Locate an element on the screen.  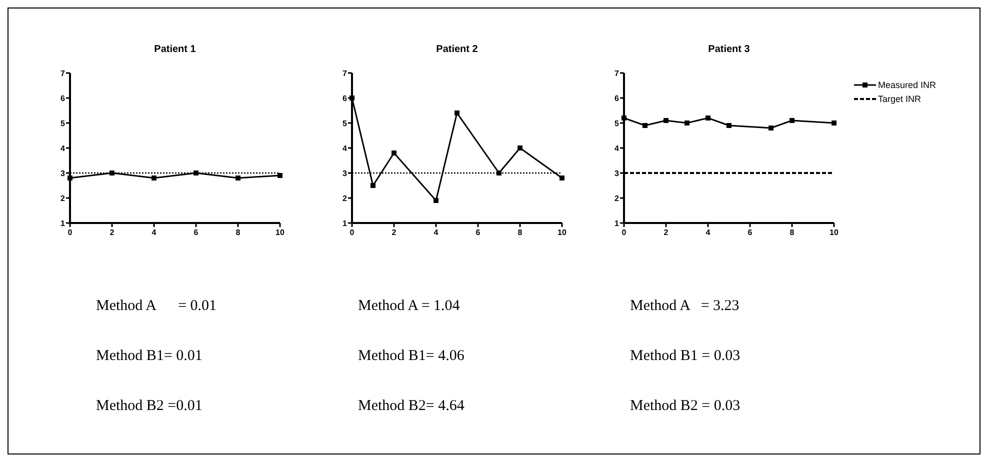
text: Method B2 =0.01 is located at coordinates (149, 406).